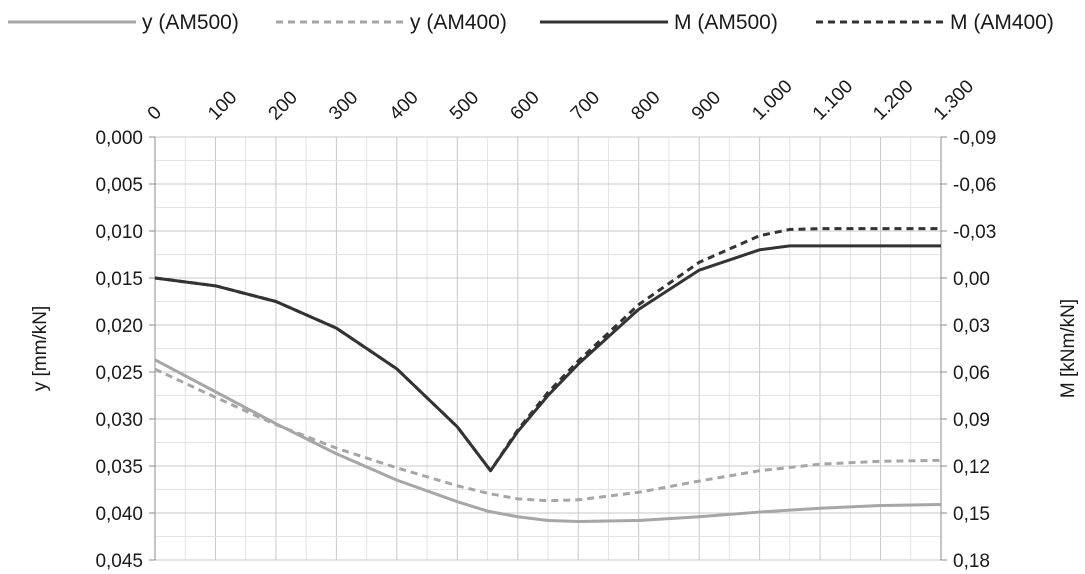 The width and height of the screenshot is (1085, 574). What do you see at coordinates (1002, 22) in the screenshot?
I see `legend-label: M (AM400)` at bounding box center [1002, 22].